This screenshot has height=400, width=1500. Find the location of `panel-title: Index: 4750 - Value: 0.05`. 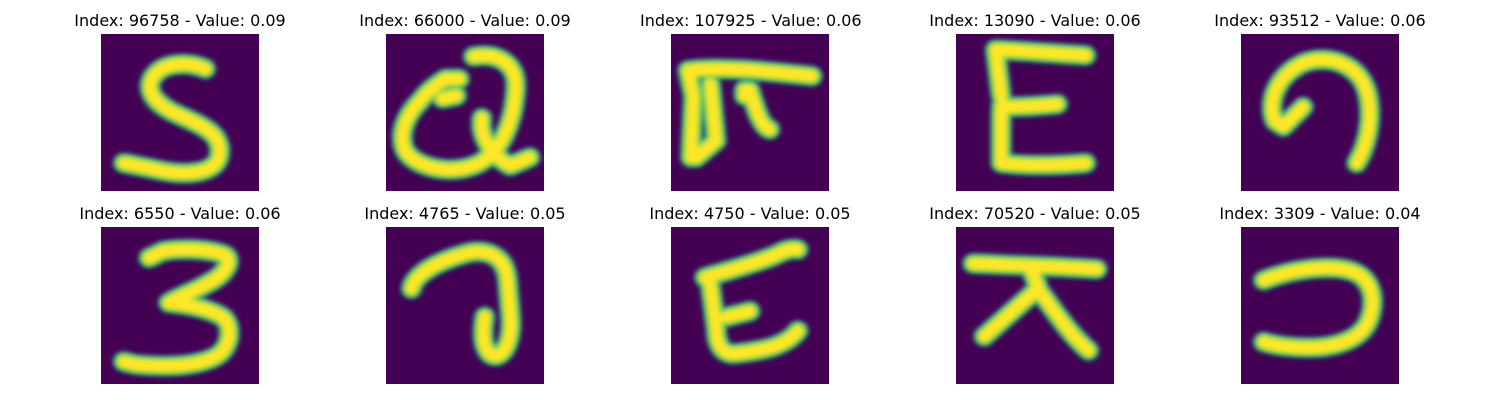

panel-title: Index: 4750 - Value: 0.05 is located at coordinates (750, 213).